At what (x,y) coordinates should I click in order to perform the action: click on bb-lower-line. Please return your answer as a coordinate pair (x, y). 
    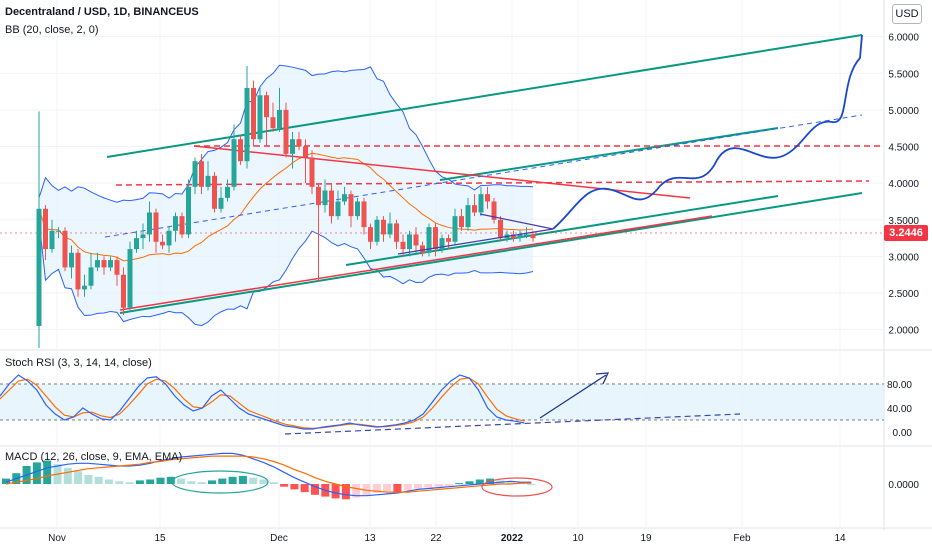
    Looking at the image, I should click on (286, 273).